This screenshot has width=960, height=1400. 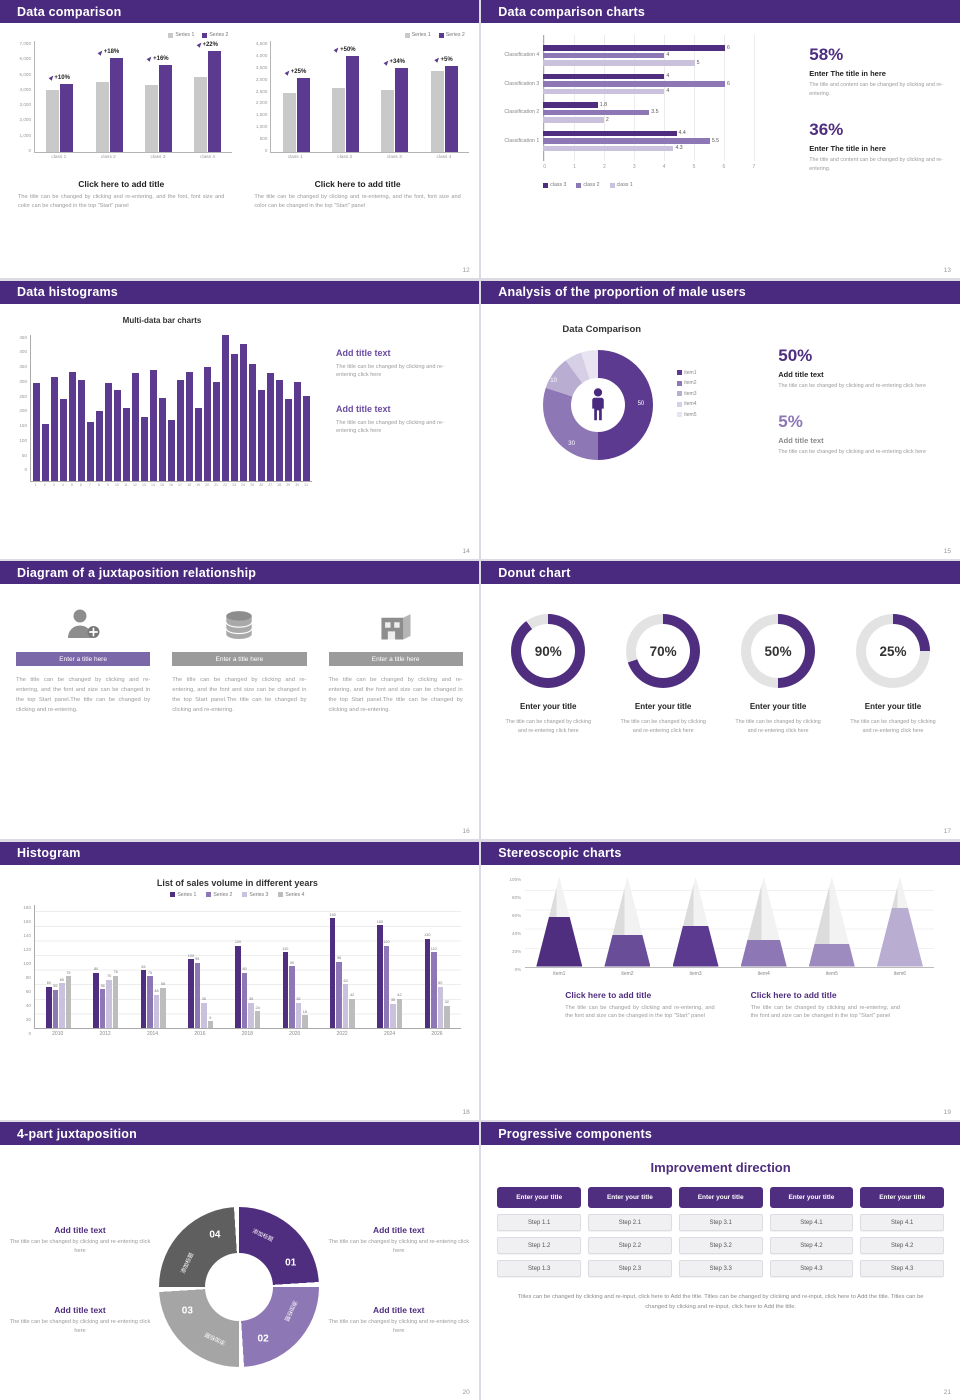 I want to click on segment-number: 01, so click(x=291, y=1263).